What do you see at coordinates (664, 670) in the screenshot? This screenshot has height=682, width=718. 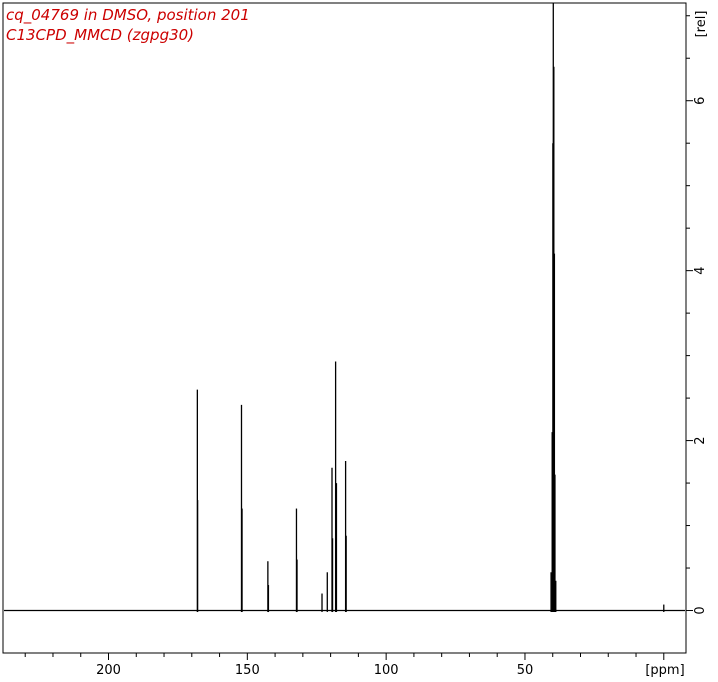 I see `x-axis-label: [ppm]` at bounding box center [664, 670].